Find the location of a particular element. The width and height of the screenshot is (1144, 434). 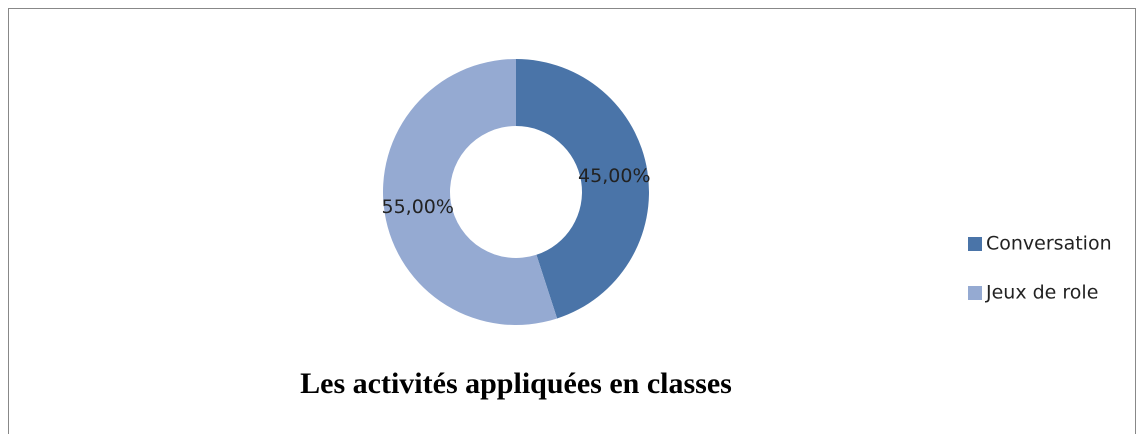

data-label: 55,00% is located at coordinates (417, 207).